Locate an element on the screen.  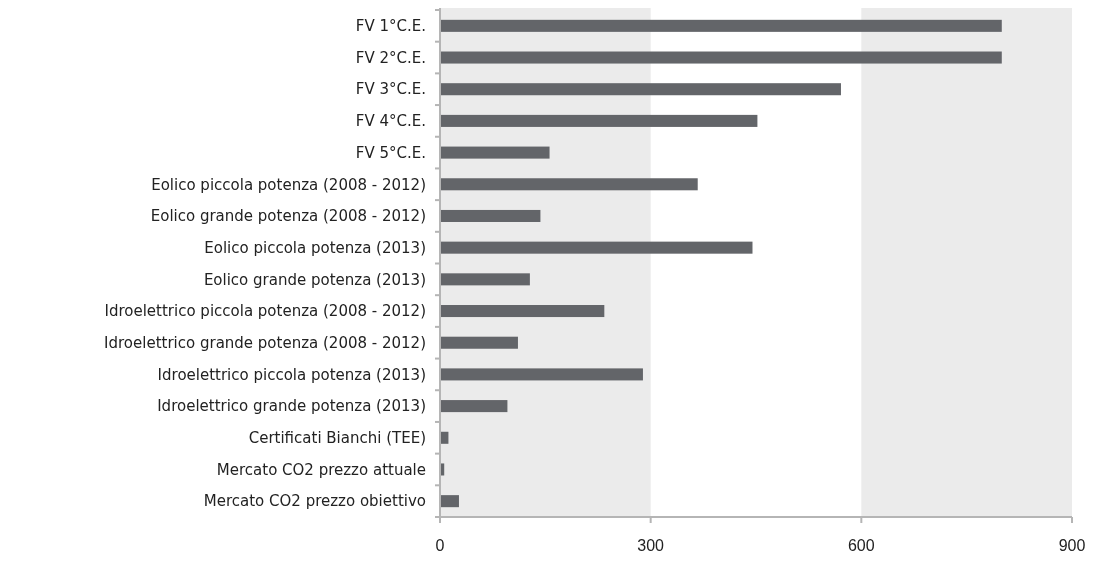
x-tick-label: 600 is located at coordinates (861, 545).